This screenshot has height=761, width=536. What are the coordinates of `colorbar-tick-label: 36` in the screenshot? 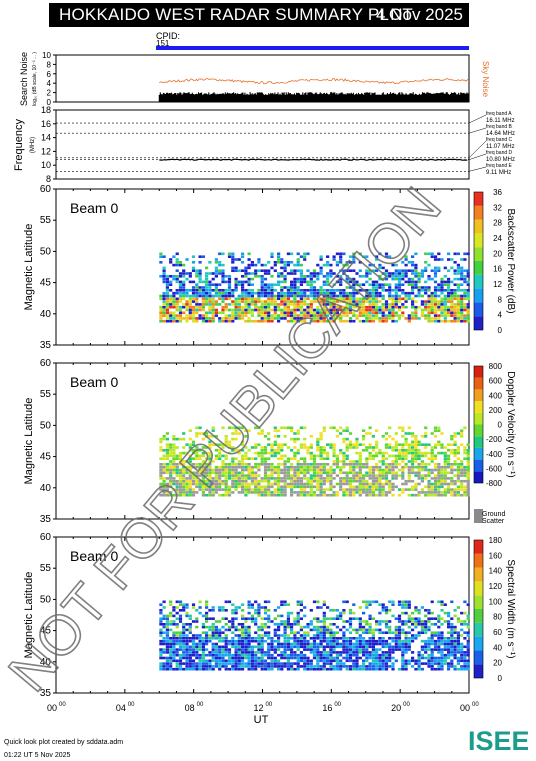 It's located at (497, 192).